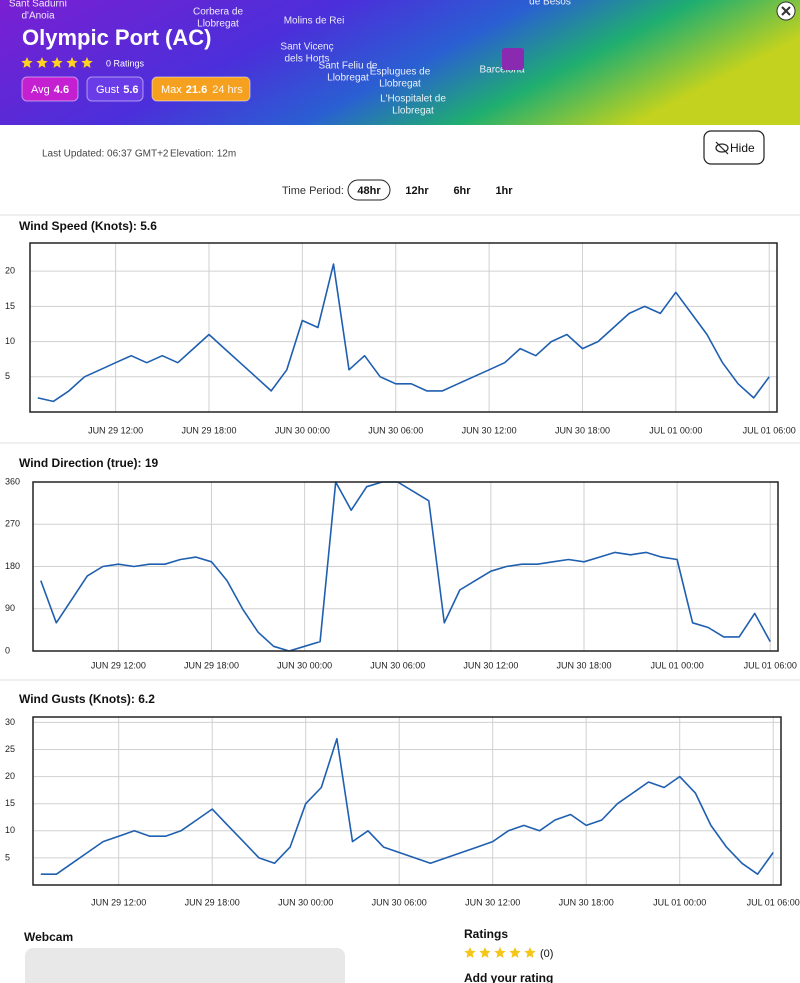  I want to click on time-option: 1hr, so click(504, 191).